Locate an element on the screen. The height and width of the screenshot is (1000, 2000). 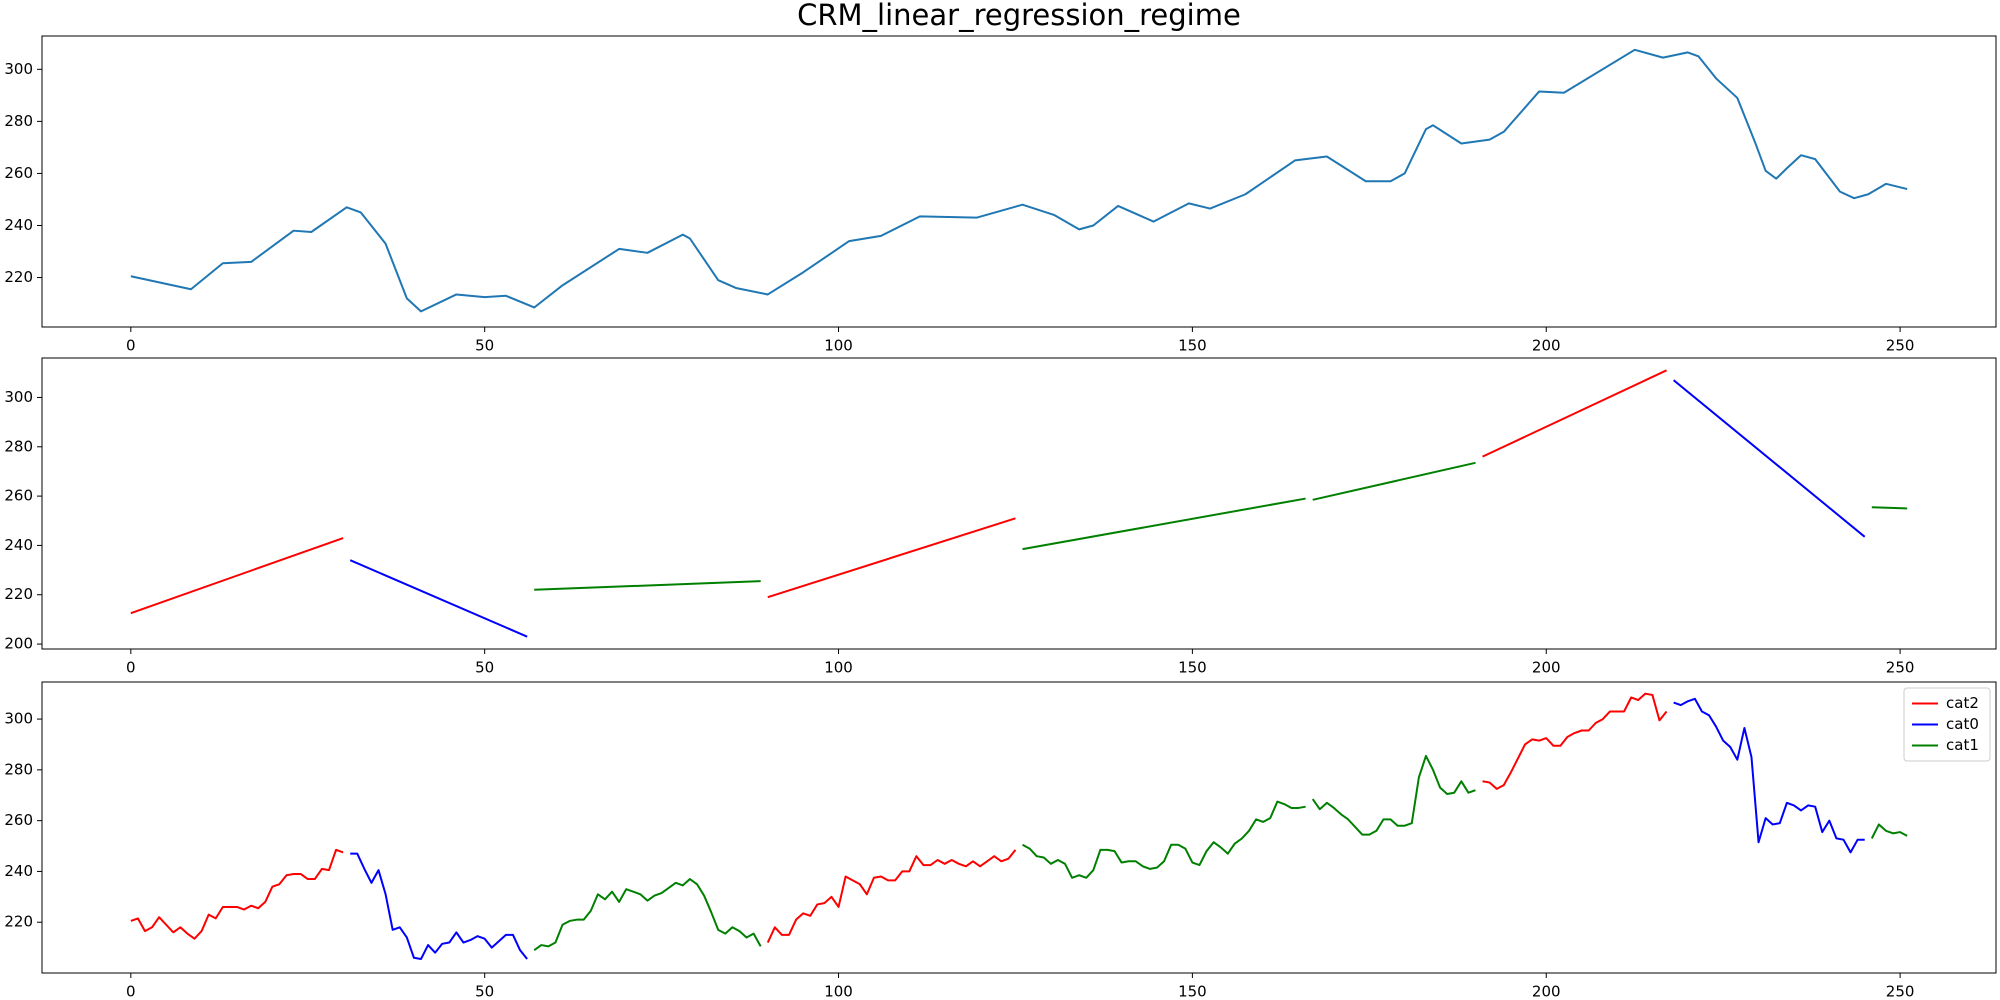
legend-label: cat0 is located at coordinates (1962, 724).